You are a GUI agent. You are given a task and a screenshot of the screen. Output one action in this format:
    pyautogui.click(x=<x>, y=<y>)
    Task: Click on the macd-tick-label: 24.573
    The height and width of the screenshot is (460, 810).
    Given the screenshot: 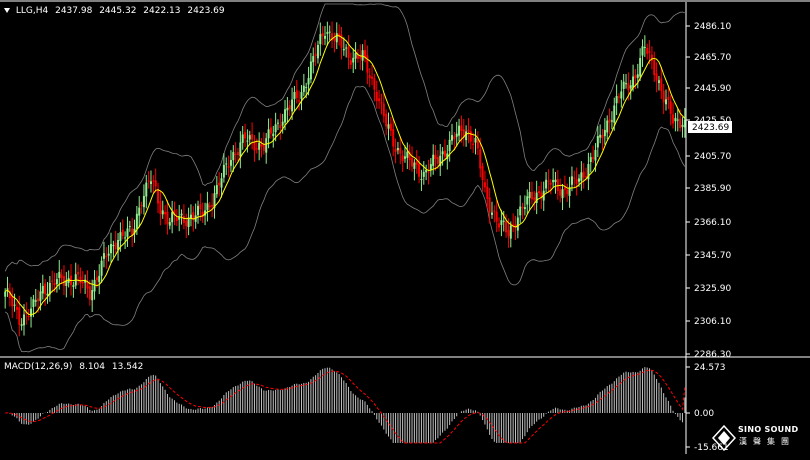 What is the action you would take?
    pyautogui.click(x=710, y=368)
    